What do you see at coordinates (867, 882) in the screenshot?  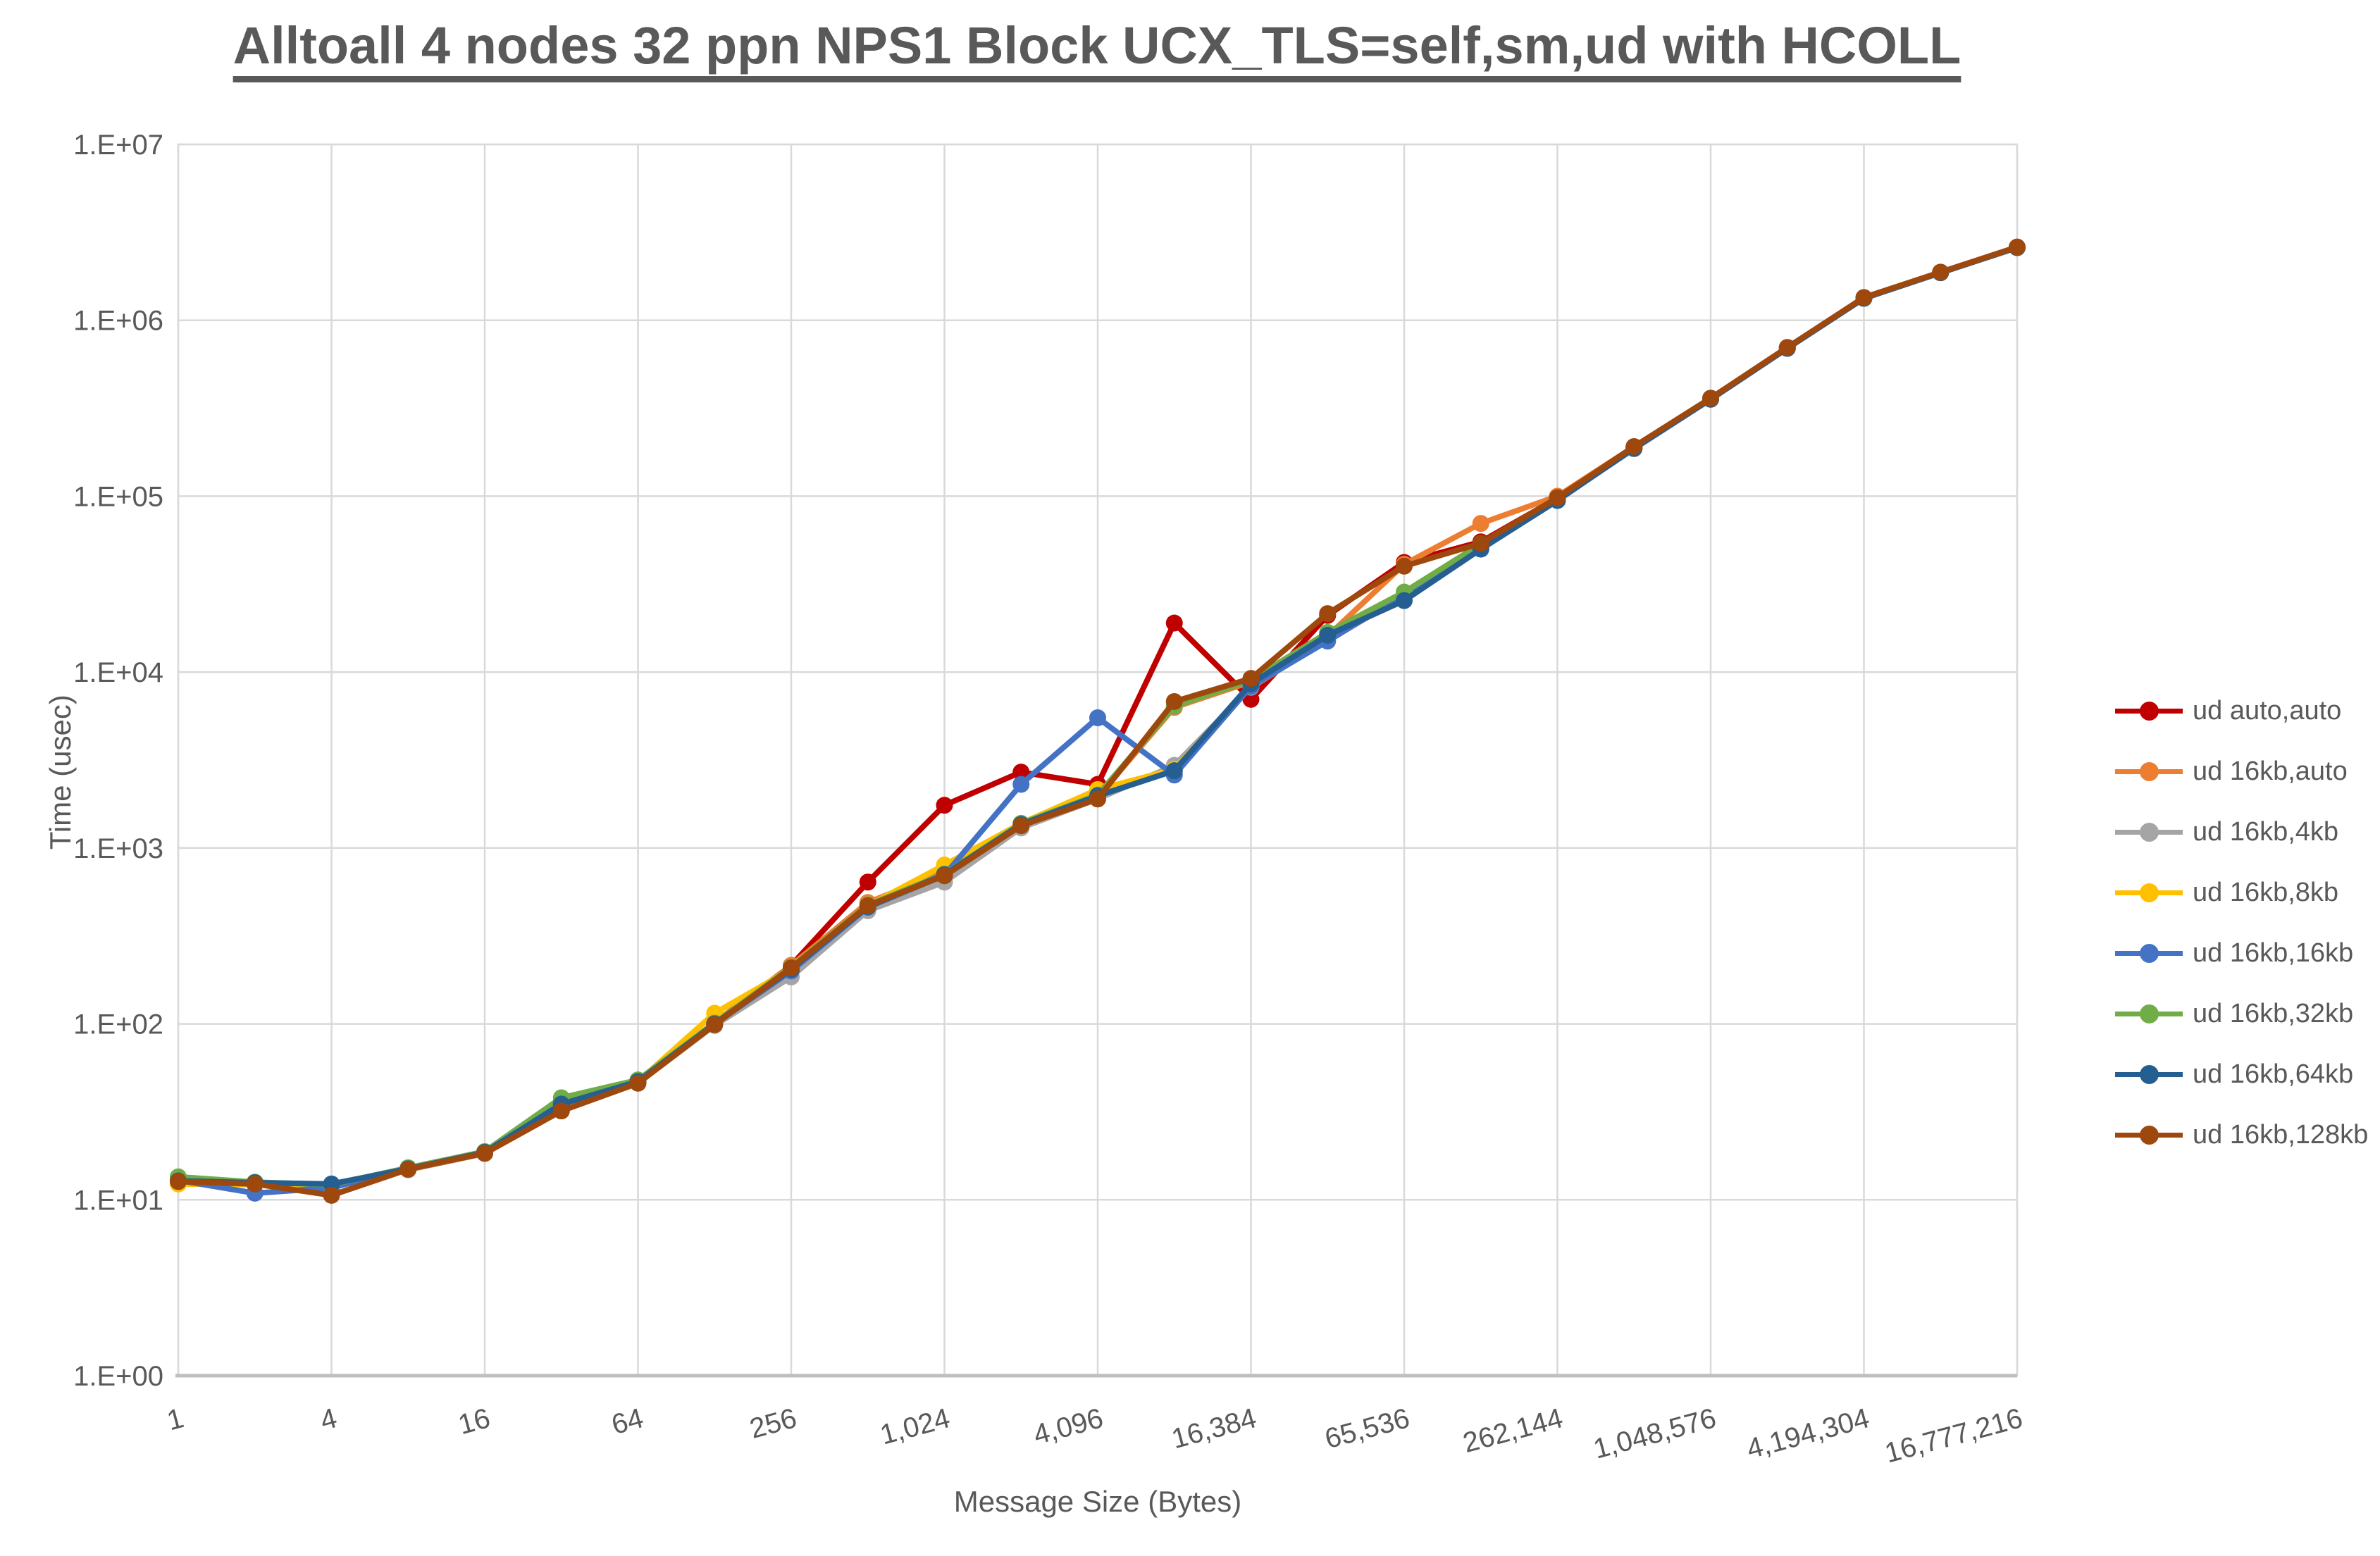 I see `data-point-ud auto,auto-512` at bounding box center [867, 882].